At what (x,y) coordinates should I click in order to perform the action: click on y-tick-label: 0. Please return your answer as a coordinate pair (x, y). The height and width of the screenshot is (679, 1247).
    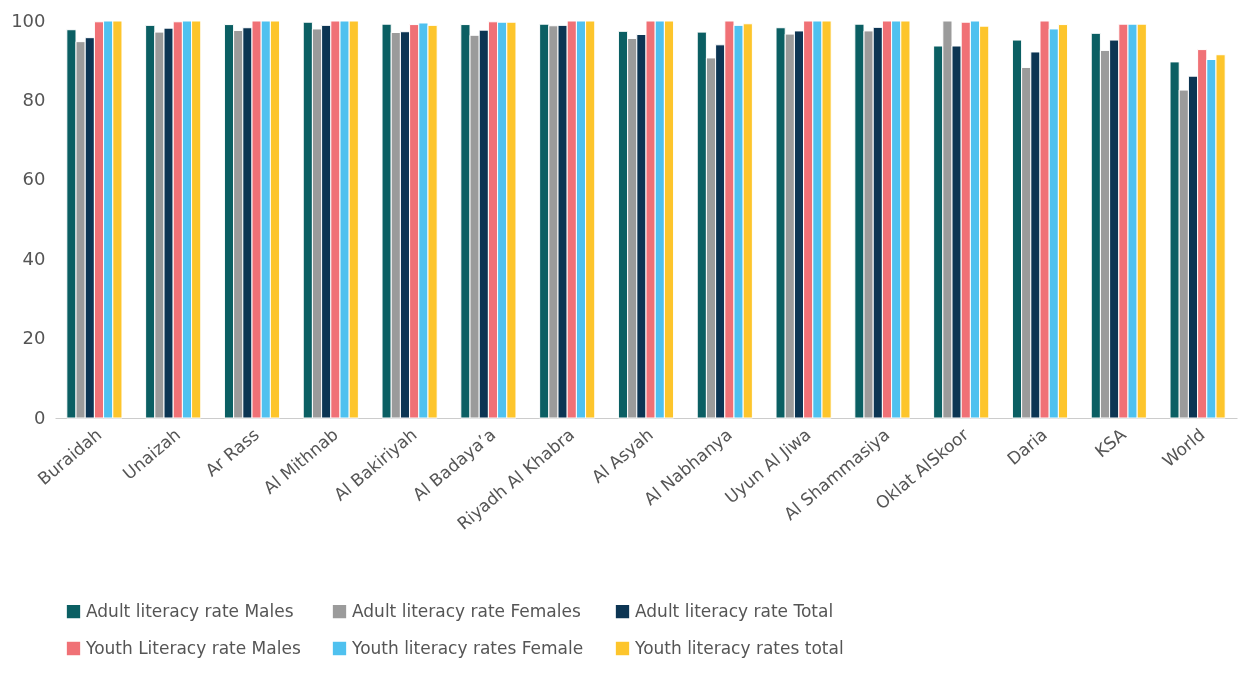
    Looking at the image, I should click on (40, 417).